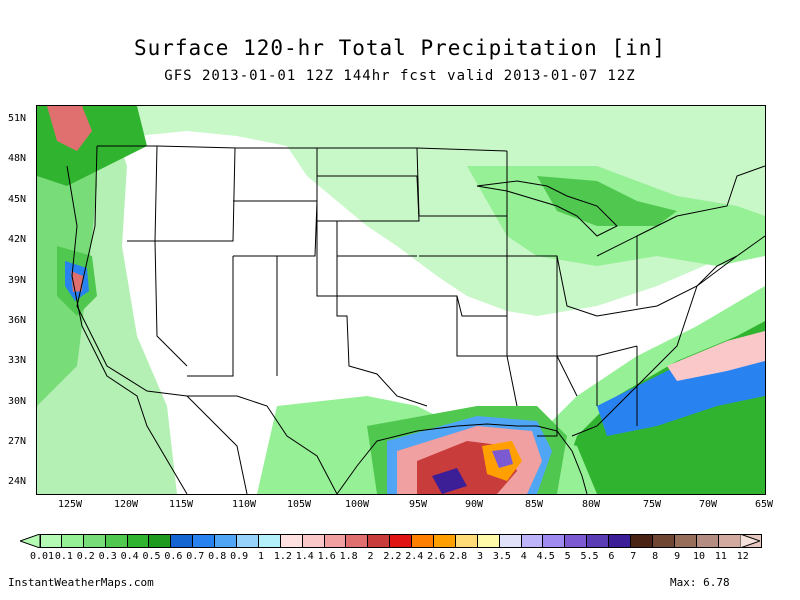  Describe the element at coordinates (17, 481) in the screenshot. I see `lat-label: 24N` at that location.